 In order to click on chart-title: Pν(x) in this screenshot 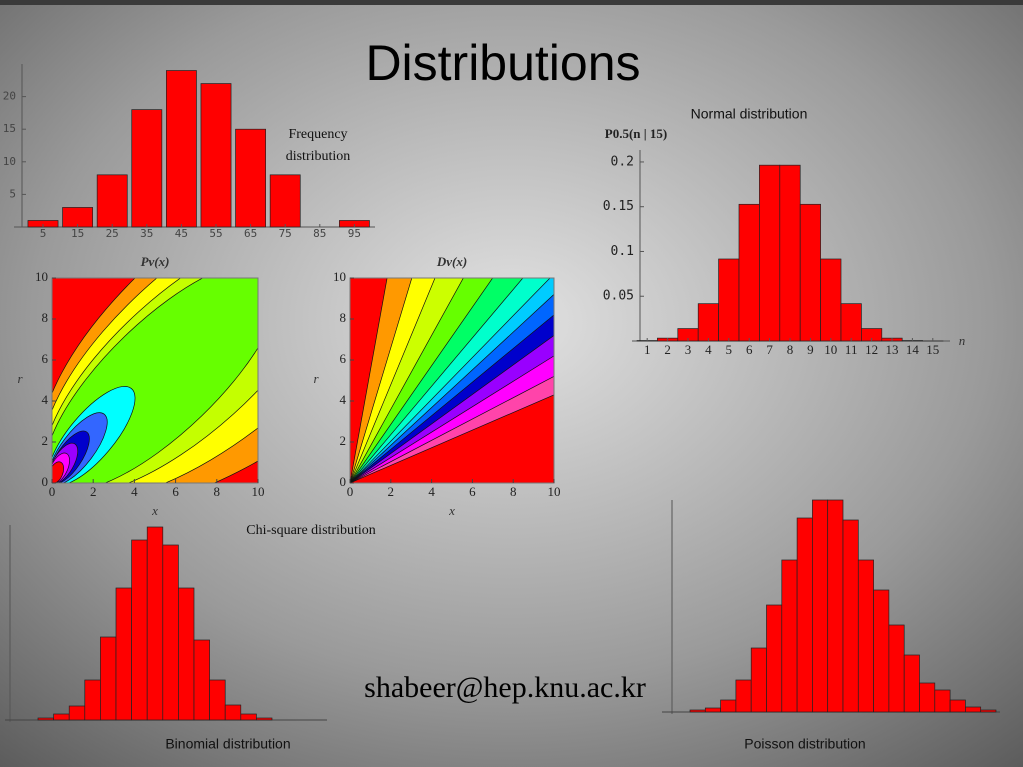, I will do `click(155, 261)`.